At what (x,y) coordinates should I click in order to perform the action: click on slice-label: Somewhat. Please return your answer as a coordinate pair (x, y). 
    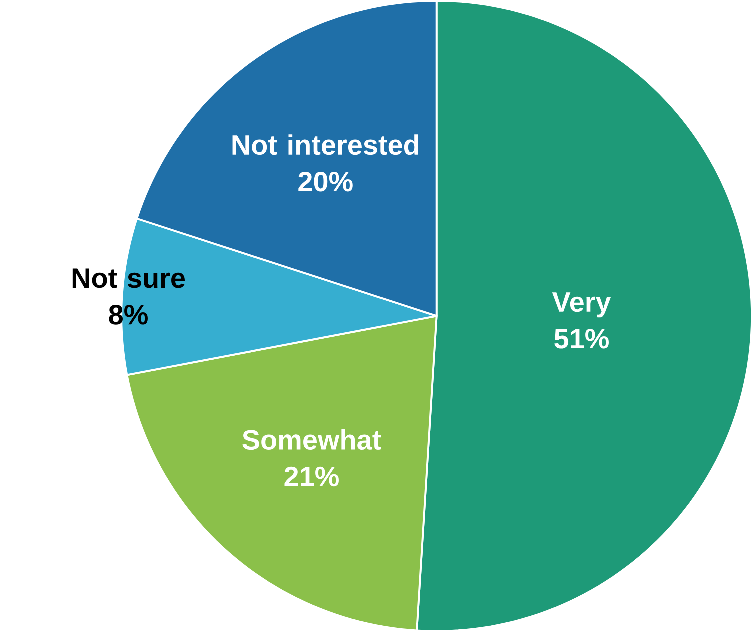
    Looking at the image, I should click on (312, 439).